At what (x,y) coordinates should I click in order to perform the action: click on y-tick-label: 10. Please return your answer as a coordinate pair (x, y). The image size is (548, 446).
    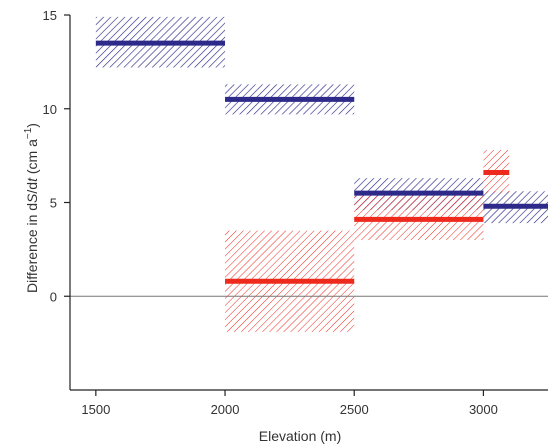
    Looking at the image, I should click on (50, 109).